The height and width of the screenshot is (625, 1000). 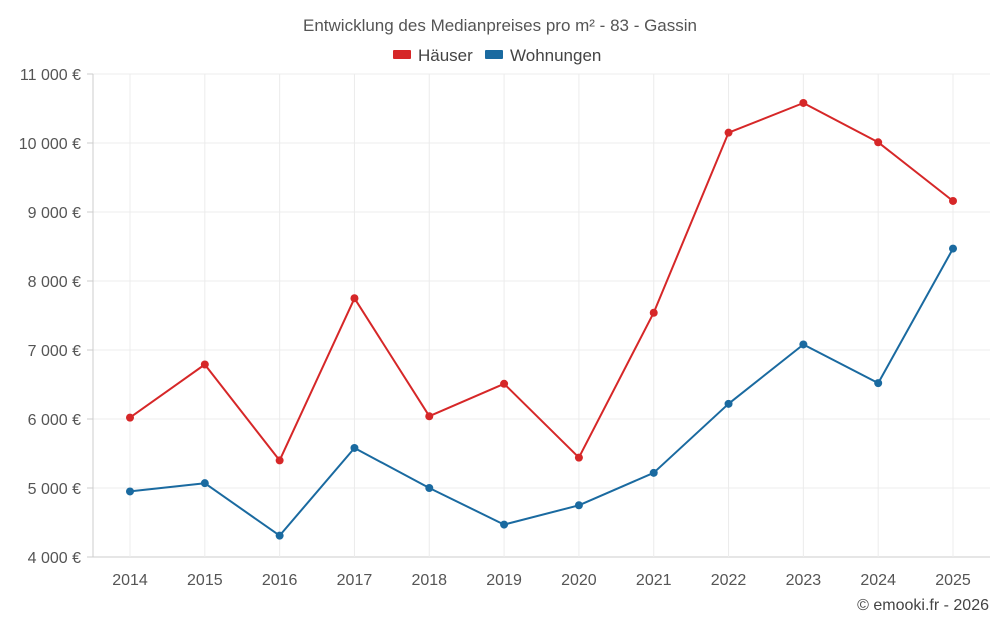 I want to click on x-tick-label: 2025, so click(x=953, y=580).